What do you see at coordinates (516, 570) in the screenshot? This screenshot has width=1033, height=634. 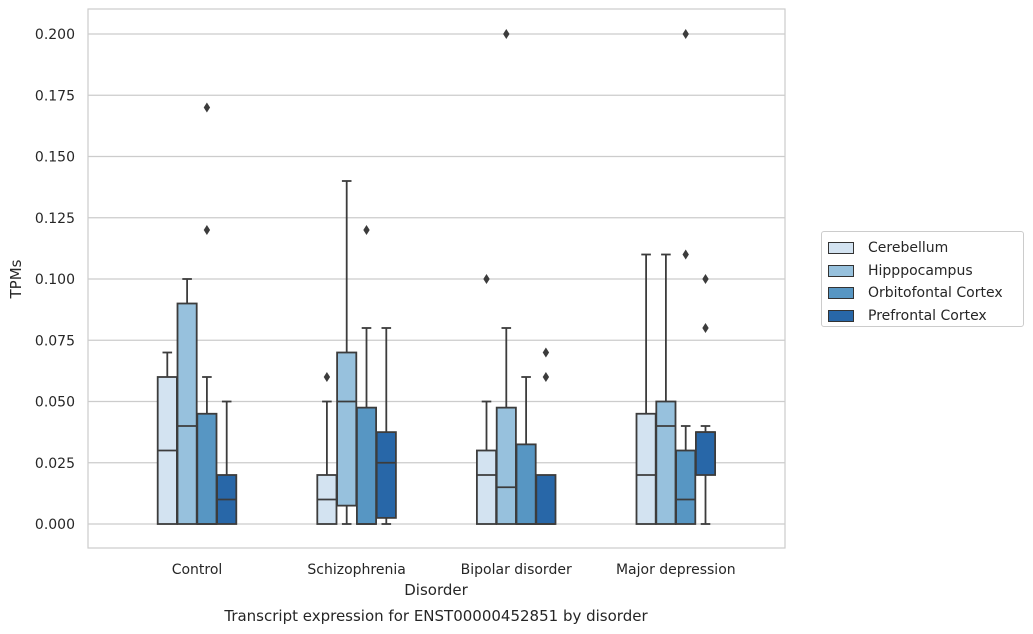 I see `x-tick-label: Bipolar disorder` at bounding box center [516, 570].